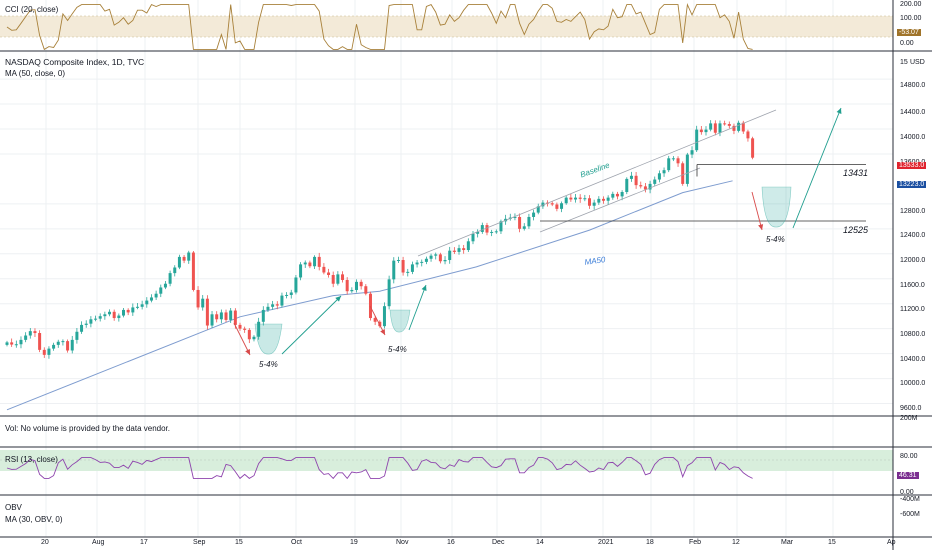 This screenshot has height=555, width=932. I want to click on cci-tick-100: 100.00, so click(911, 18).